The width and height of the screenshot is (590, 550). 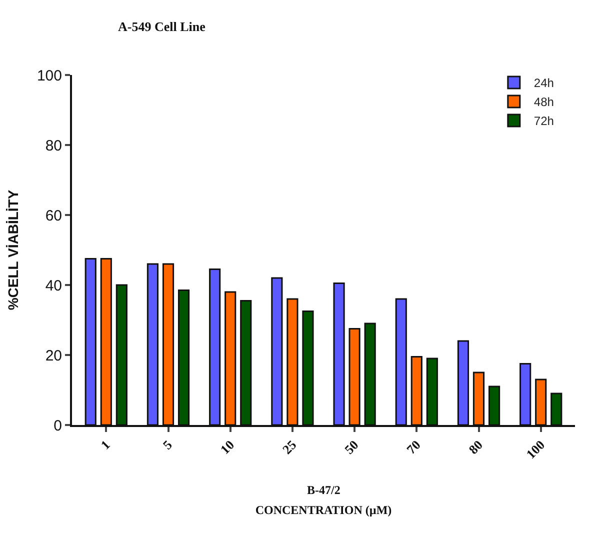 What do you see at coordinates (13, 249) in the screenshot?
I see `y-axis-title: %CELL VİABİLİTY` at bounding box center [13, 249].